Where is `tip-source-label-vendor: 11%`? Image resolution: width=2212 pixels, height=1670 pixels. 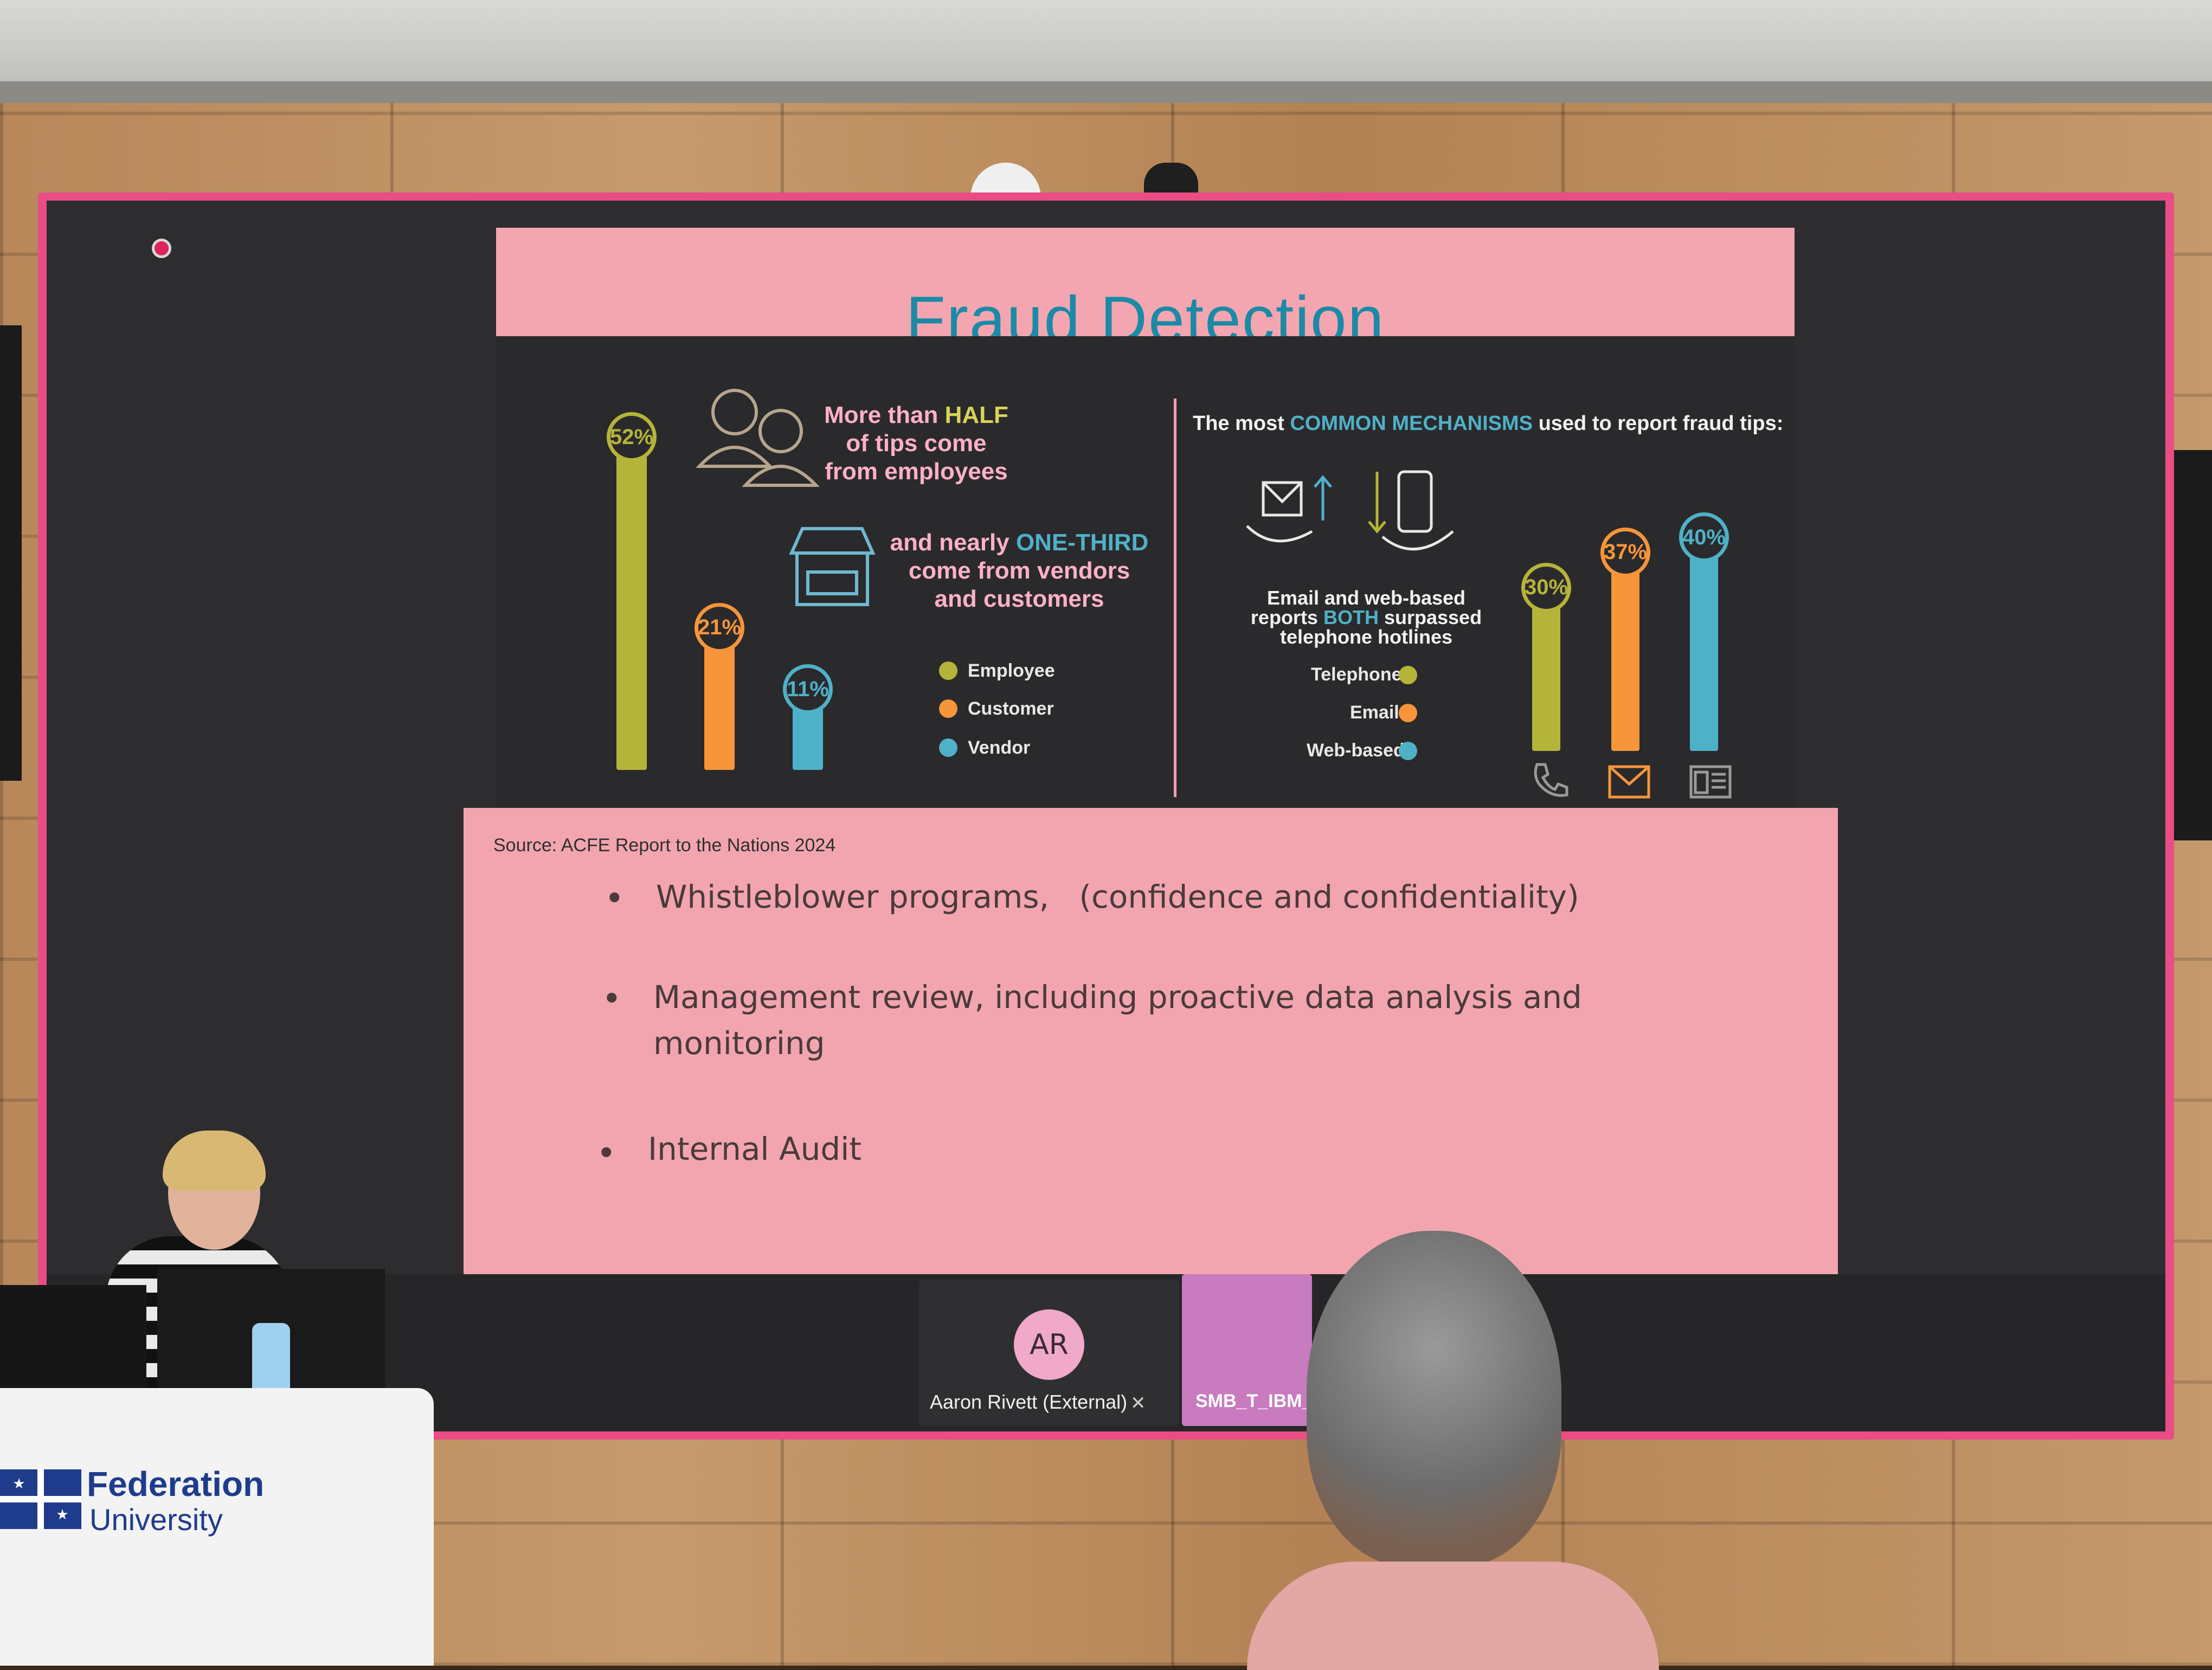
tip-source-label-vendor: 11% is located at coordinates (808, 690).